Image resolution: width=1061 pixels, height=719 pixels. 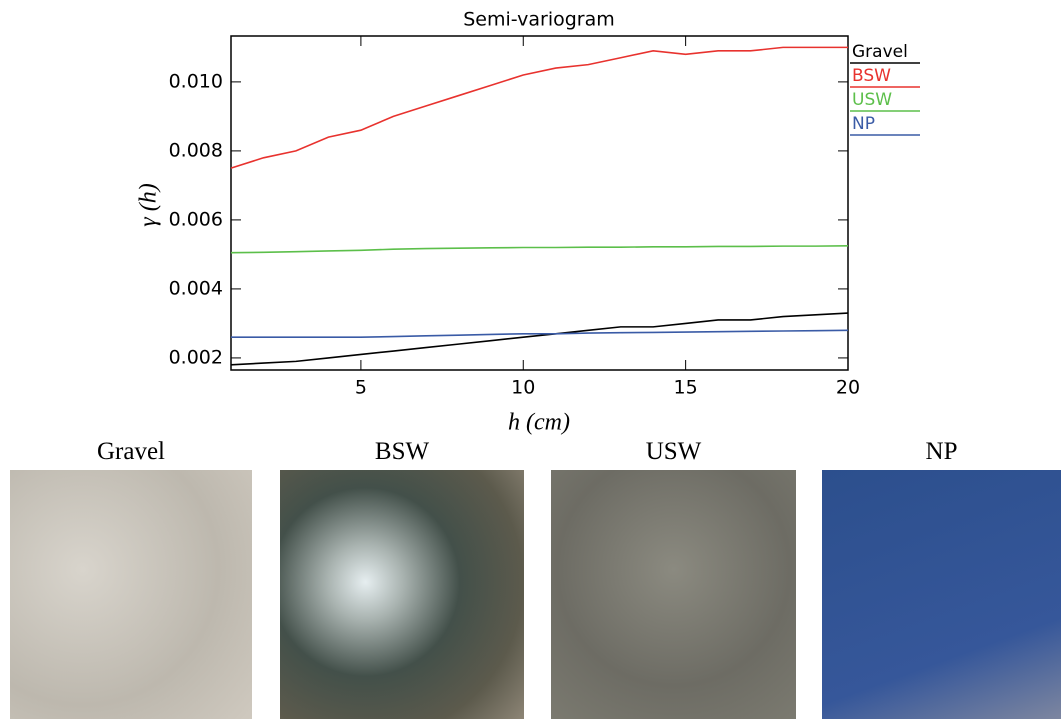 I want to click on legend-label: Gravel, so click(x=880, y=52).